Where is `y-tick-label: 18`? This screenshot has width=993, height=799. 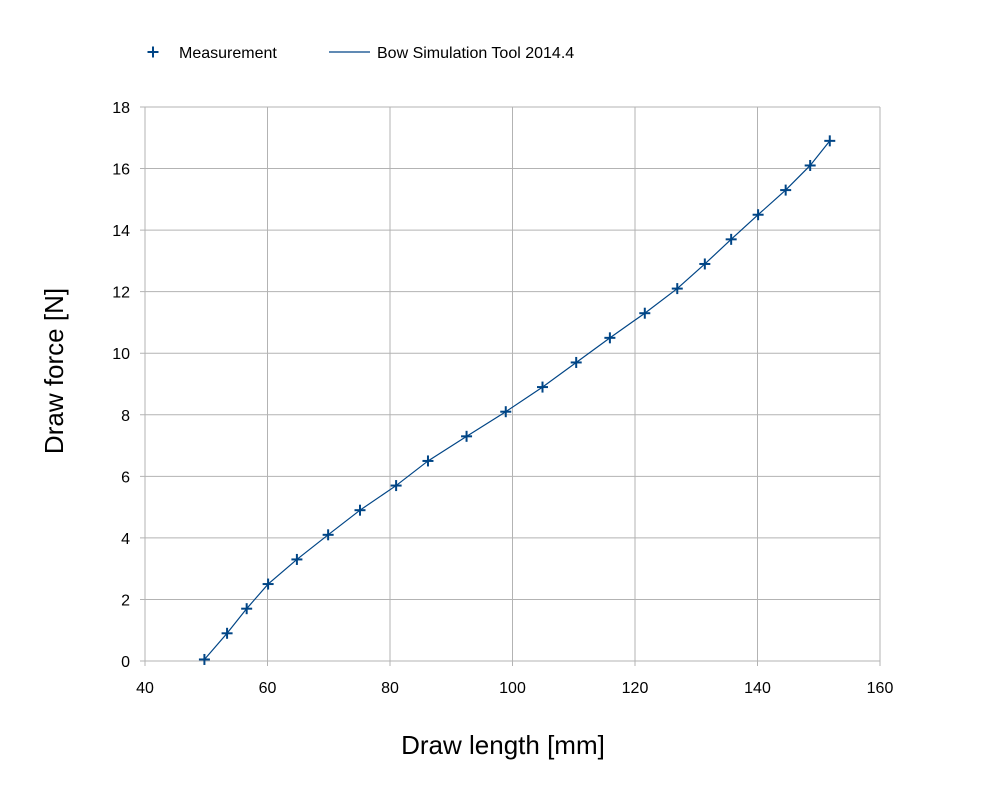
y-tick-label: 18 is located at coordinates (121, 108).